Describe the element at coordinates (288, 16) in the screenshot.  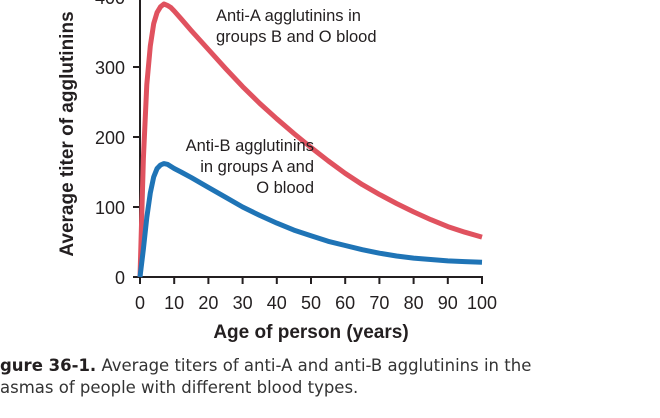
I see `series-label-line: Anti-A agglutinins in` at that location.